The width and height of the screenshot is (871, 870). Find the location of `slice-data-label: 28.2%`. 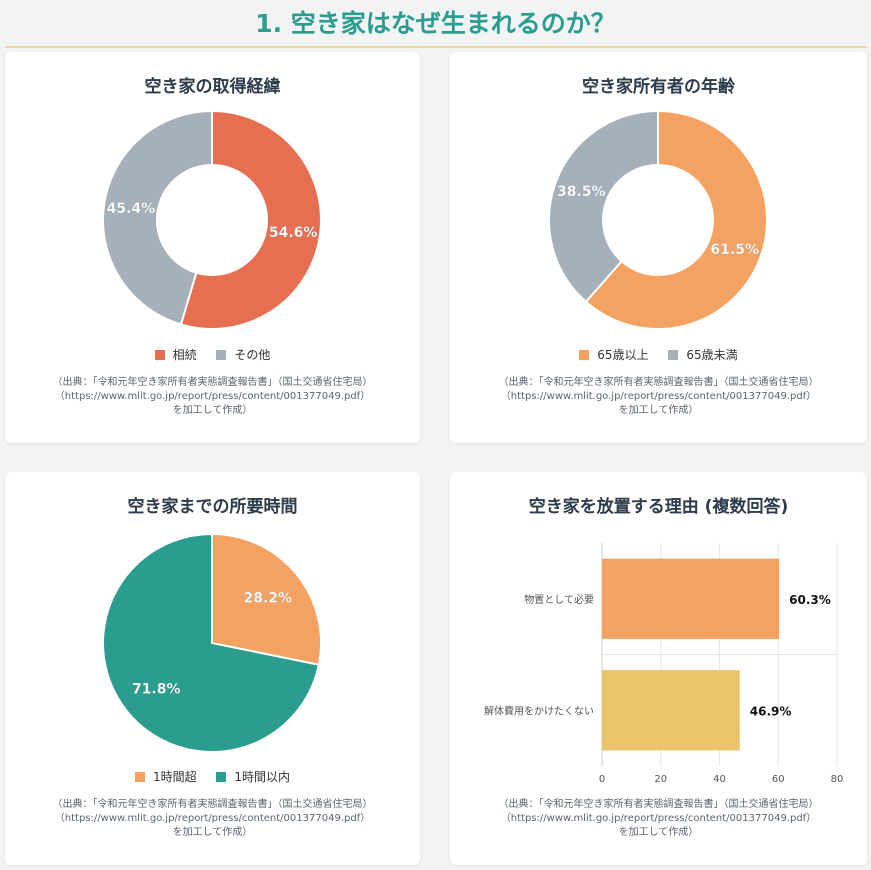

slice-data-label: 28.2% is located at coordinates (267, 598).